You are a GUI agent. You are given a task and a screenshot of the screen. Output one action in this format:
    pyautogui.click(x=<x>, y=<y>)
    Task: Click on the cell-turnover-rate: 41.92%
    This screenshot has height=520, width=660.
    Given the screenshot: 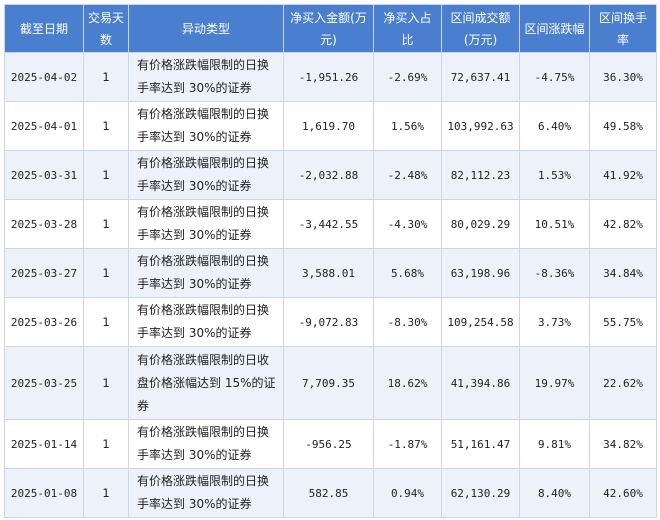 What is the action you would take?
    pyautogui.click(x=623, y=175)
    